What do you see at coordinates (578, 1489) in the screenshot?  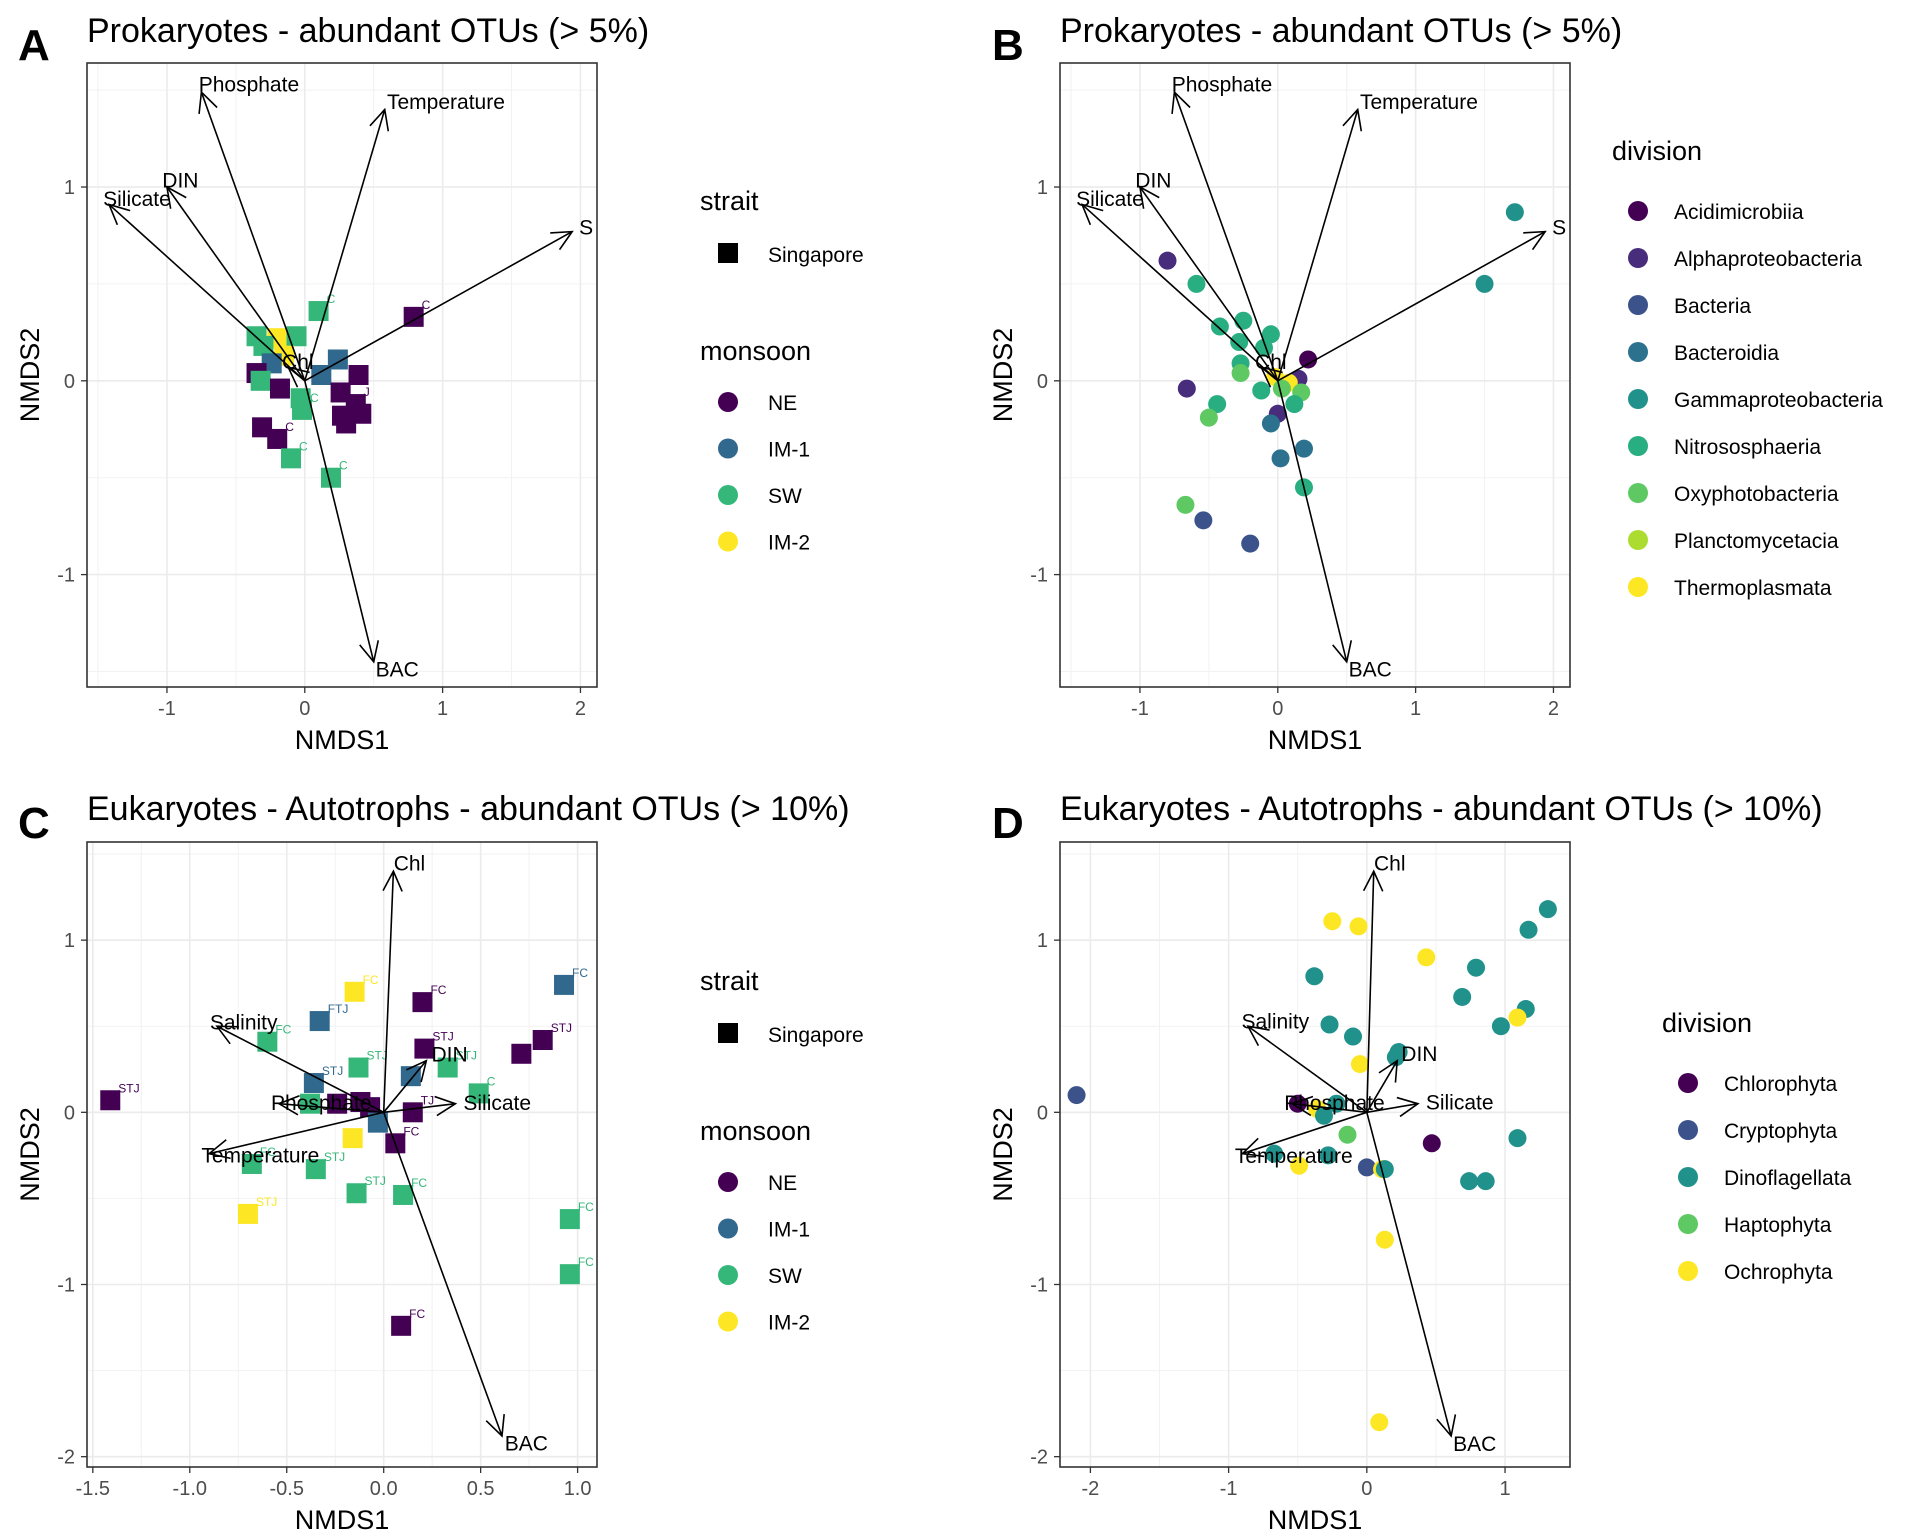 I see `x-tick-label: 1.0` at bounding box center [578, 1489].